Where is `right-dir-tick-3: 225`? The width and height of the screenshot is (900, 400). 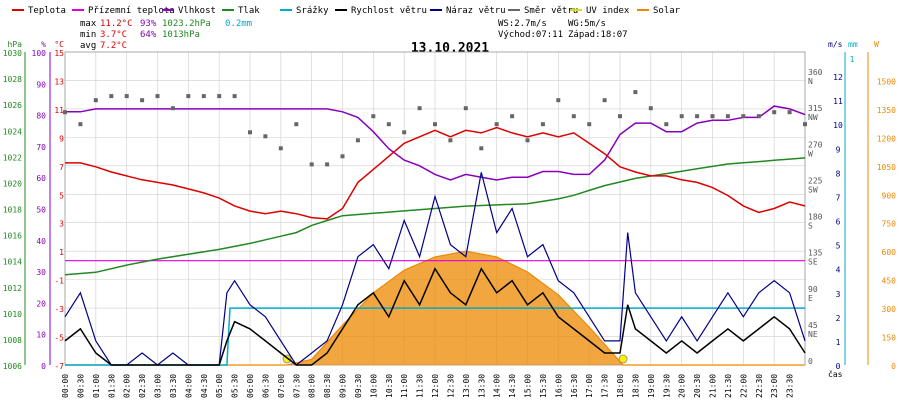
right-dir-tick-3: 225 is located at coordinates (815, 180).